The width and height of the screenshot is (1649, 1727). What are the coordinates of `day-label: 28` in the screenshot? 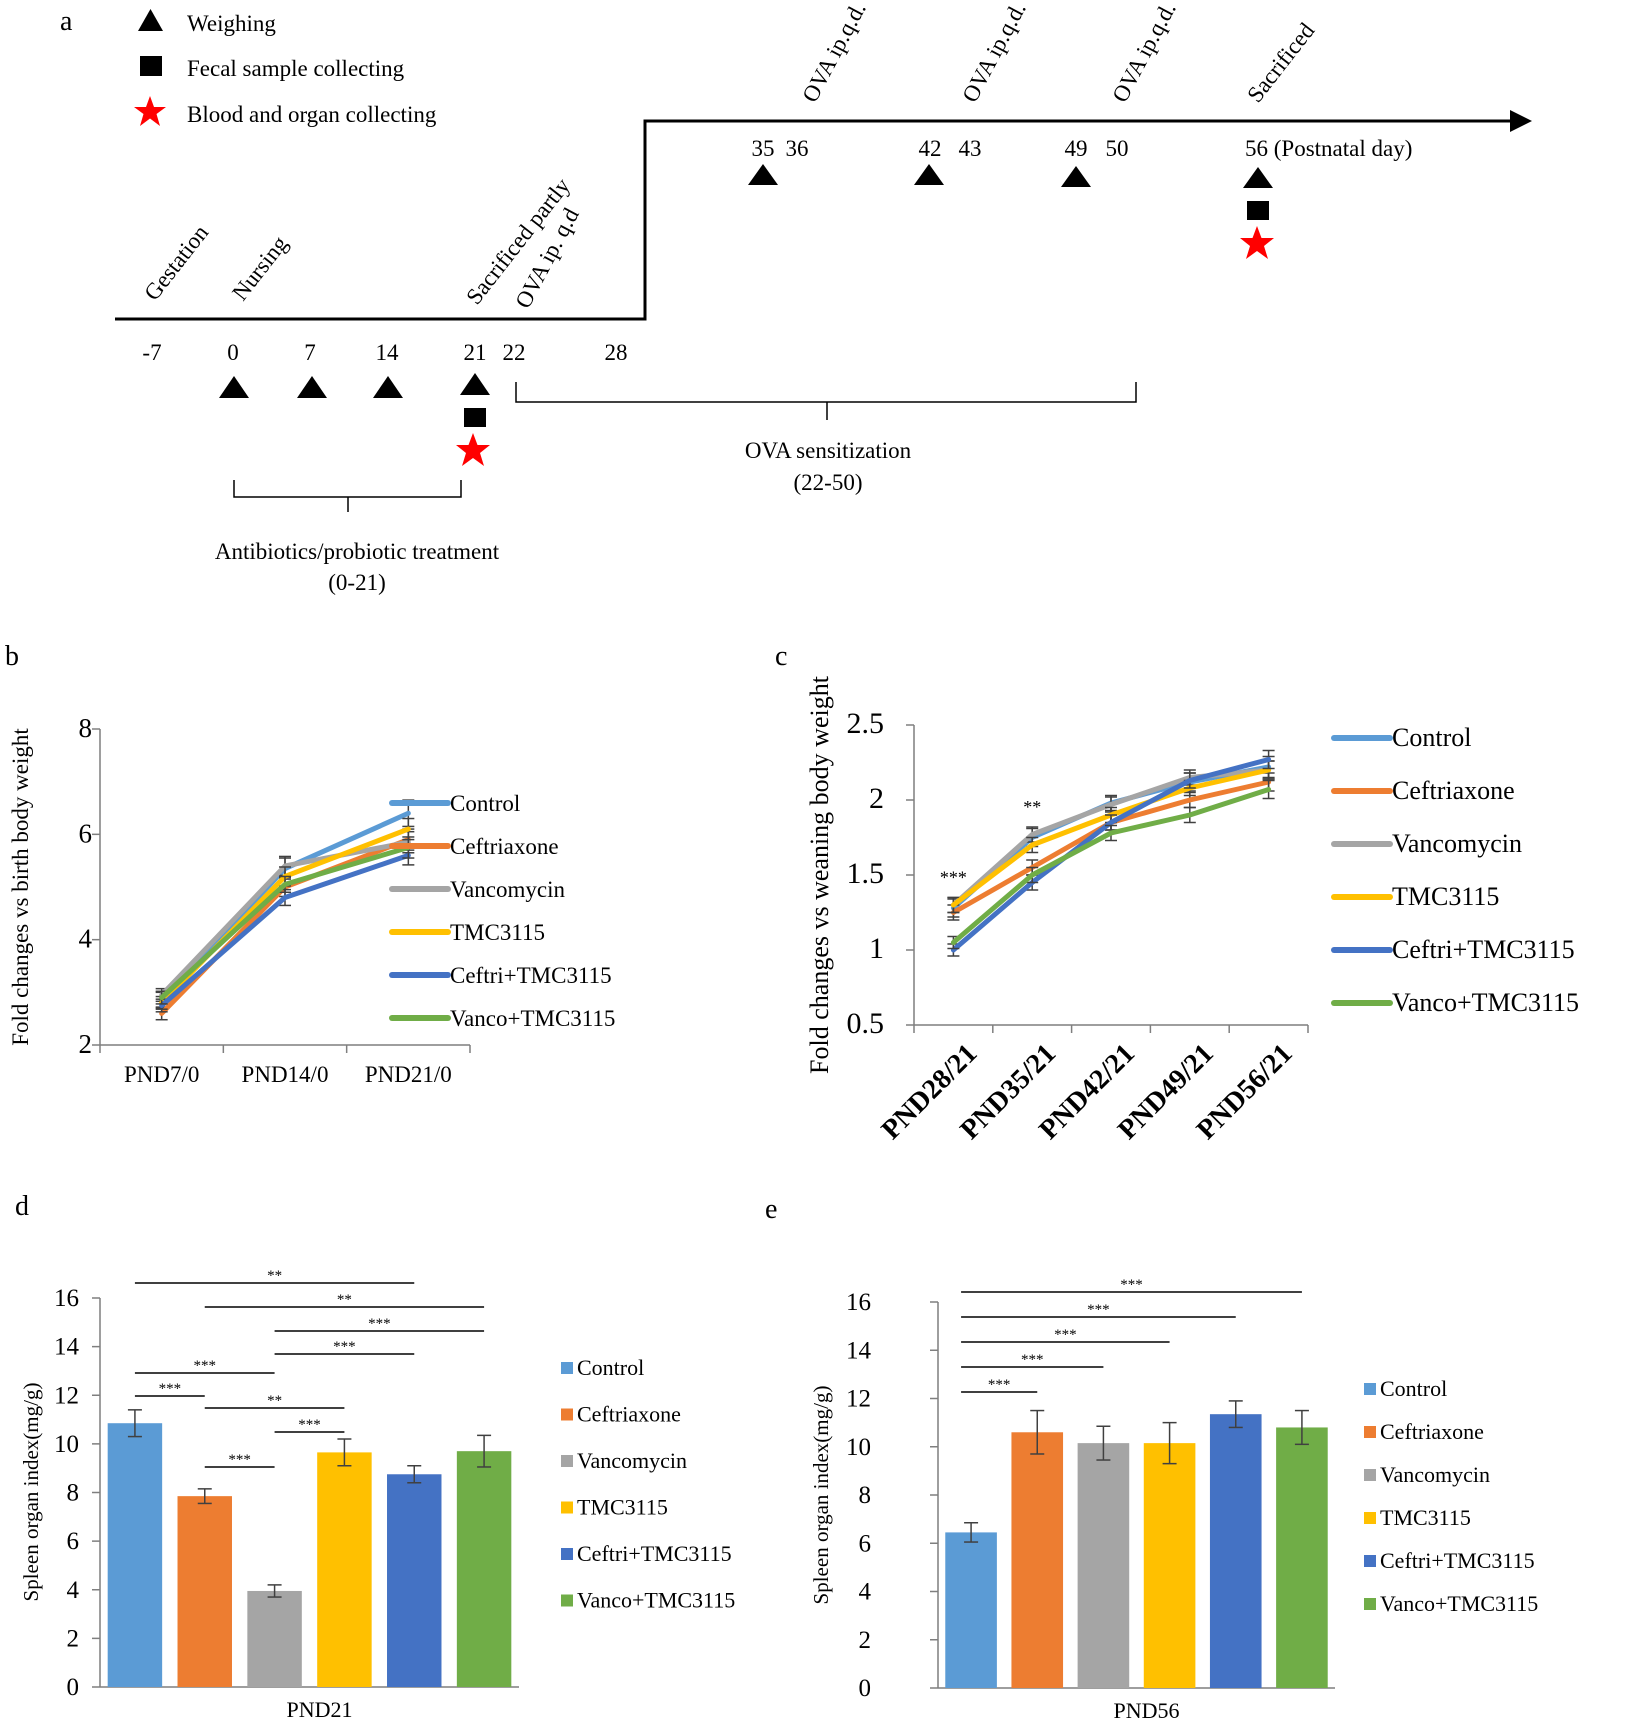 It's located at (616, 352).